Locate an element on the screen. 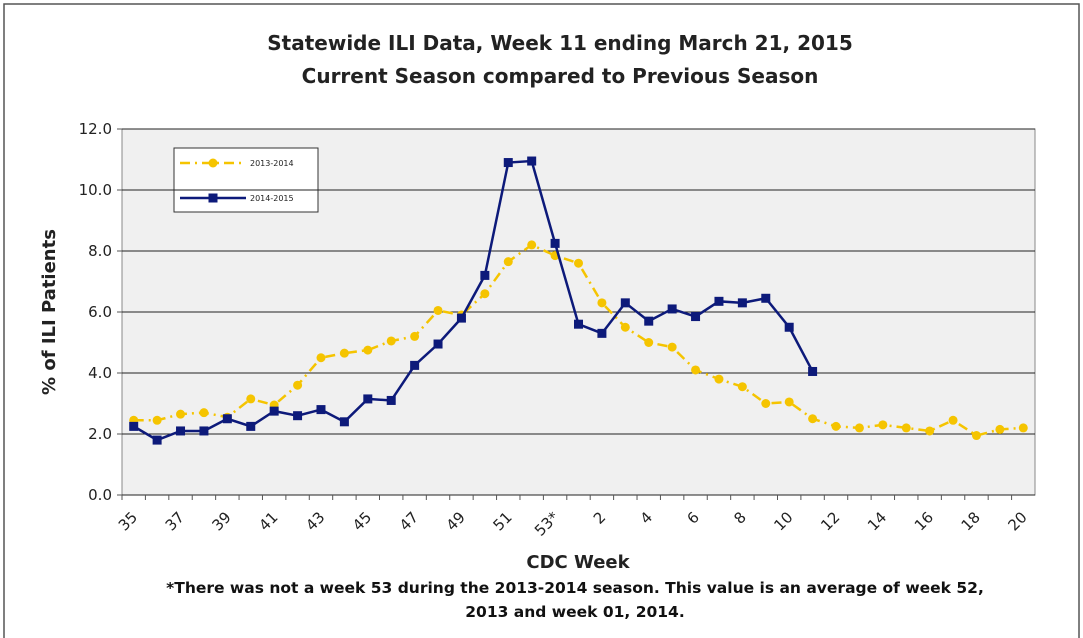  y-tick-label: 2.0 is located at coordinates (100, 434).